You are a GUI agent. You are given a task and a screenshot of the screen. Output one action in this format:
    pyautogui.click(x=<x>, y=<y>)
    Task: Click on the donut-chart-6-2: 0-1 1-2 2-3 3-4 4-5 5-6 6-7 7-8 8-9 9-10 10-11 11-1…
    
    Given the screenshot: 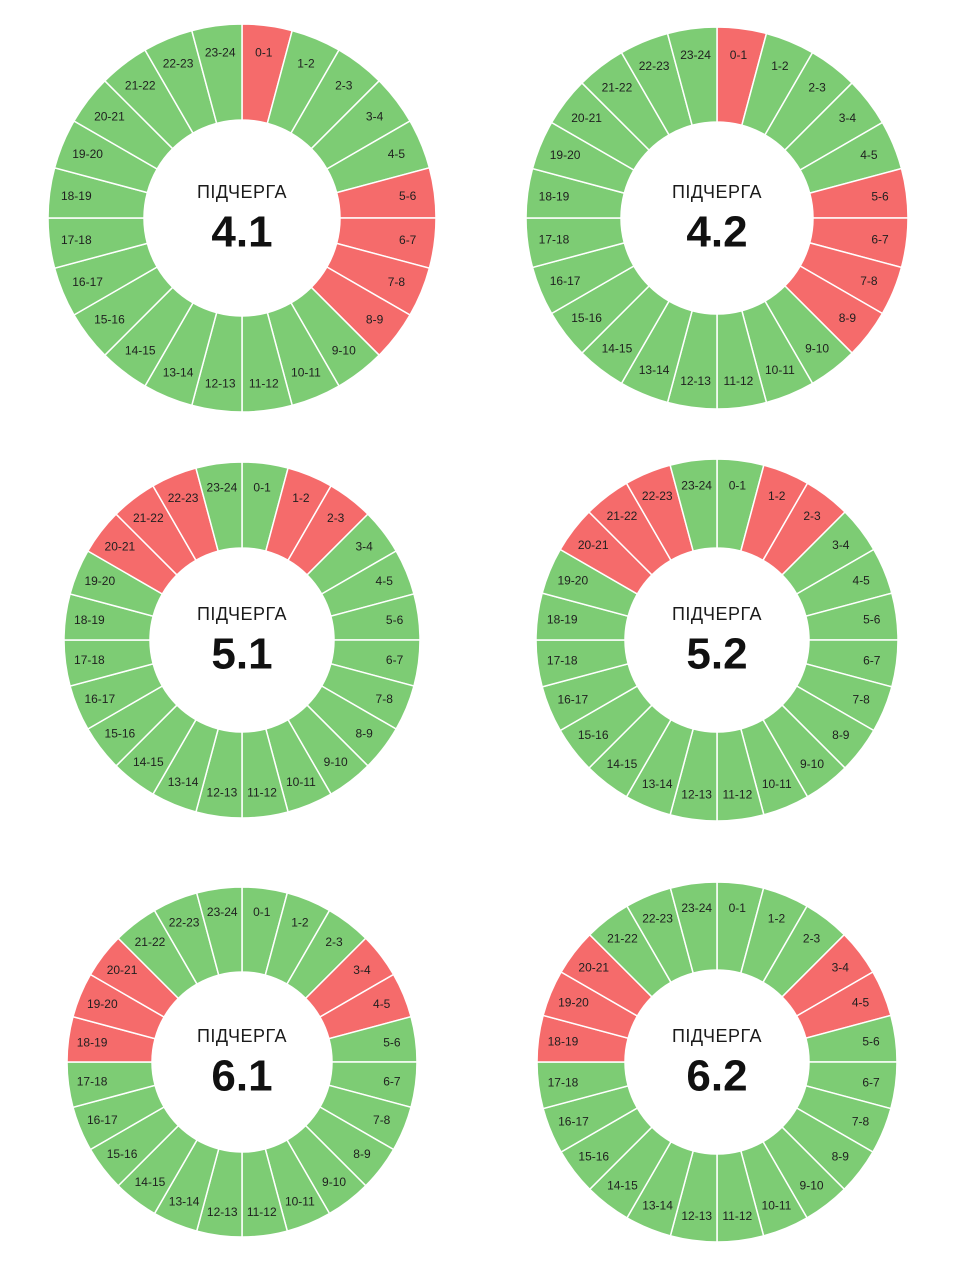 What is the action you would take?
    pyautogui.click(x=717, y=1062)
    